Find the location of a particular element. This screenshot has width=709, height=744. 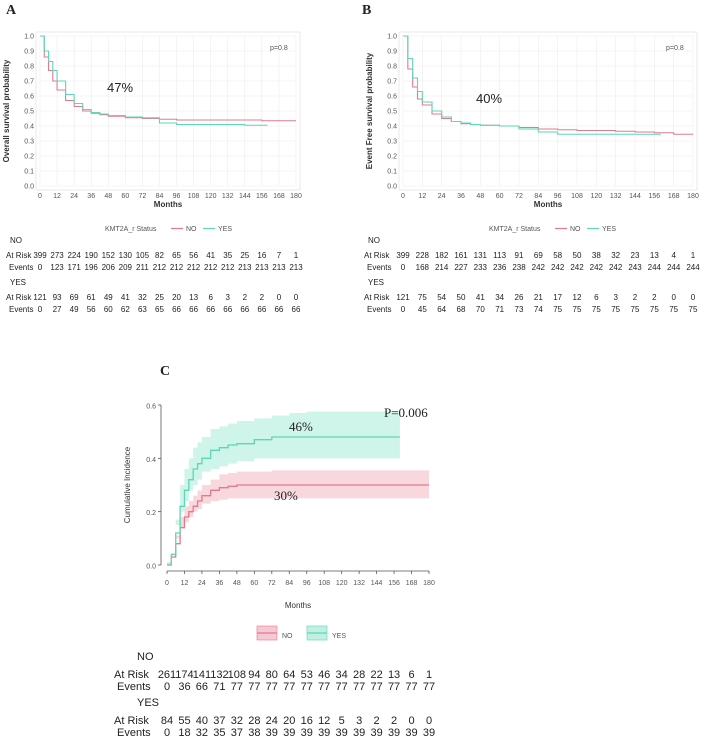

risk-events-value: 0 is located at coordinates (167, 687).